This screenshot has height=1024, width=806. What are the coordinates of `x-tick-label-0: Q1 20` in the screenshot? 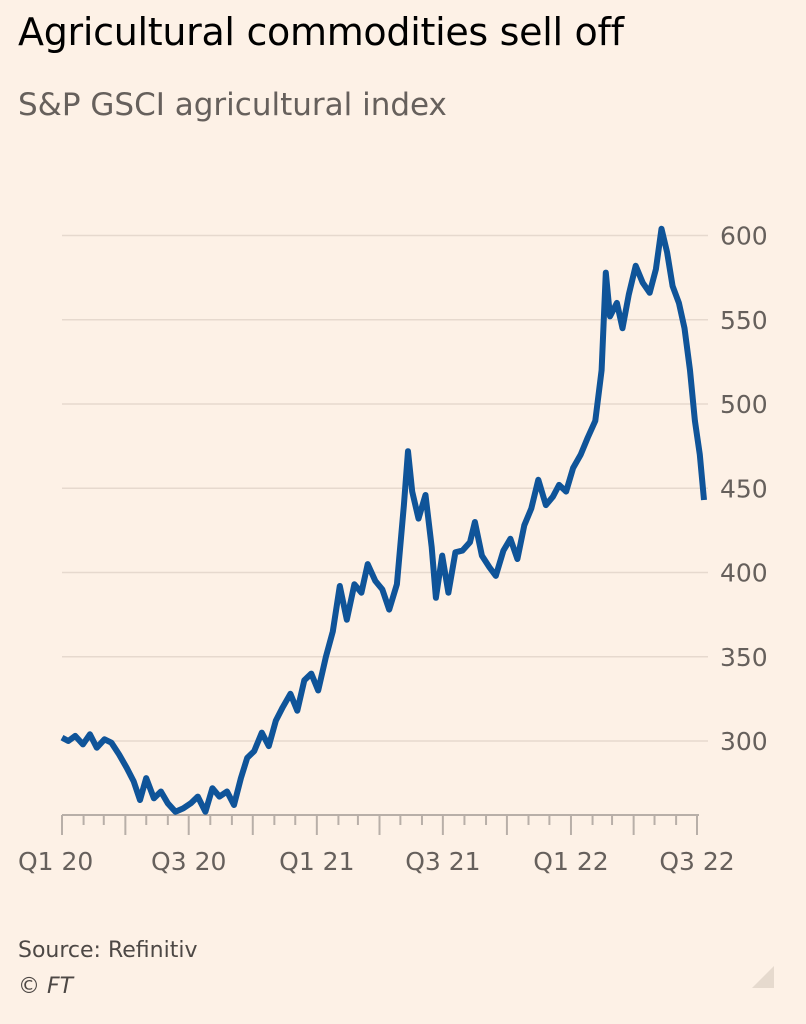 It's located at (55, 861).